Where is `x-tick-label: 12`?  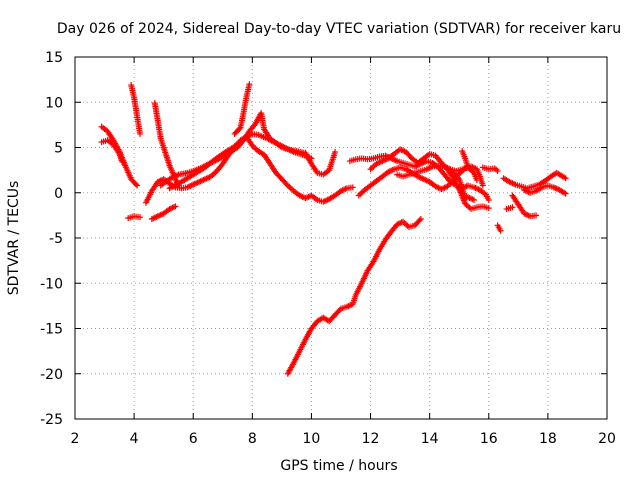
x-tick-label: 12 is located at coordinates (371, 439).